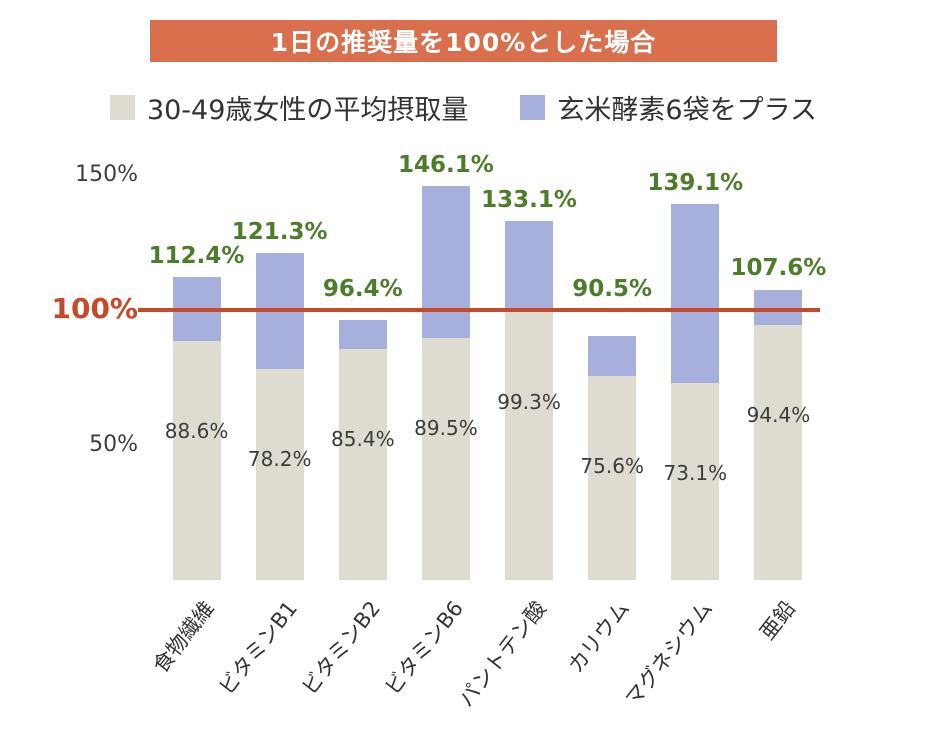 This screenshot has height=742, width=927. What do you see at coordinates (94, 308) in the screenshot?
I see `y-tick-100: 100%` at bounding box center [94, 308].